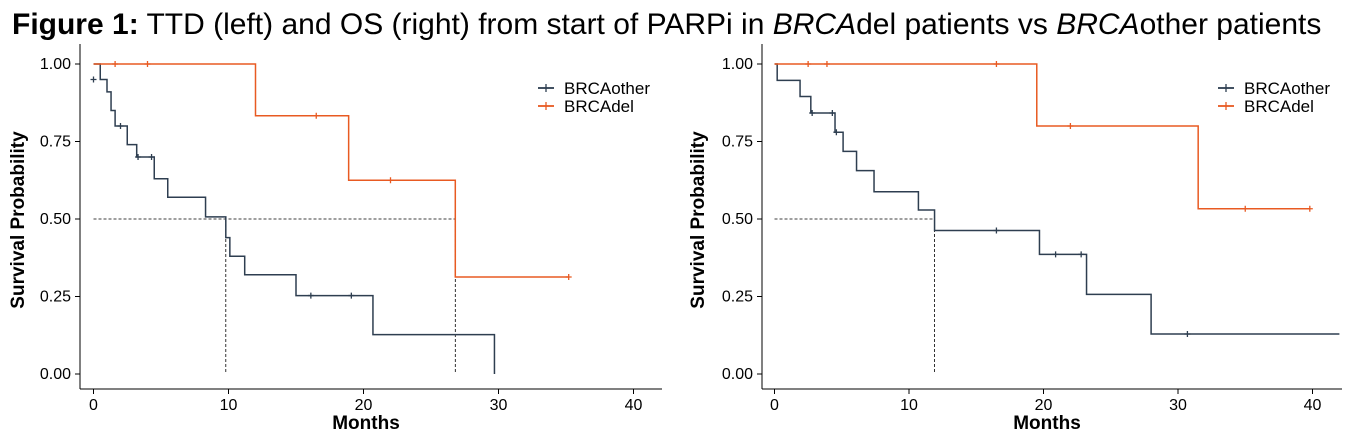 The width and height of the screenshot is (1352, 445). What do you see at coordinates (1042, 136) in the screenshot?
I see `km-line-brcadel` at bounding box center [1042, 136].